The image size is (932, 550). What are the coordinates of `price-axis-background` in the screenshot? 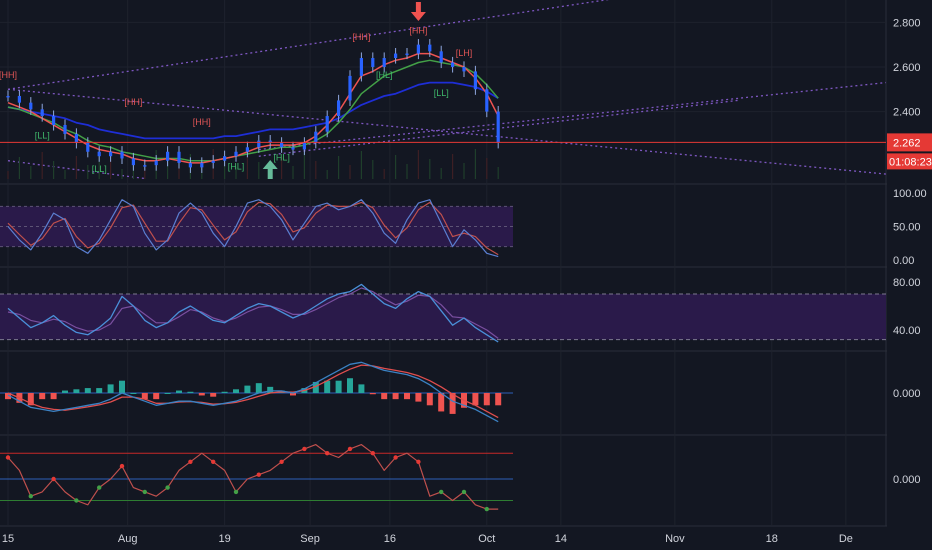 It's located at (909, 275).